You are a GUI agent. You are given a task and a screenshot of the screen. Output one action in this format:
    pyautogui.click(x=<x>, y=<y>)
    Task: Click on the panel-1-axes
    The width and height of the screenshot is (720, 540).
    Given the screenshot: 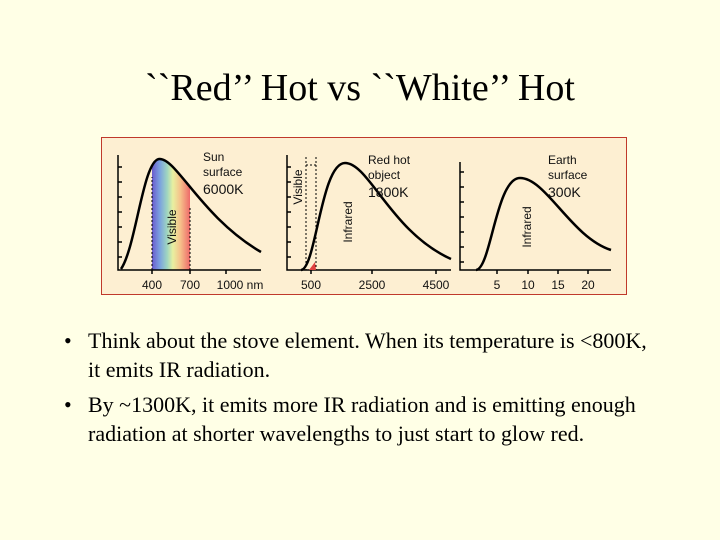 What is the action you would take?
    pyautogui.click(x=189, y=214)
    